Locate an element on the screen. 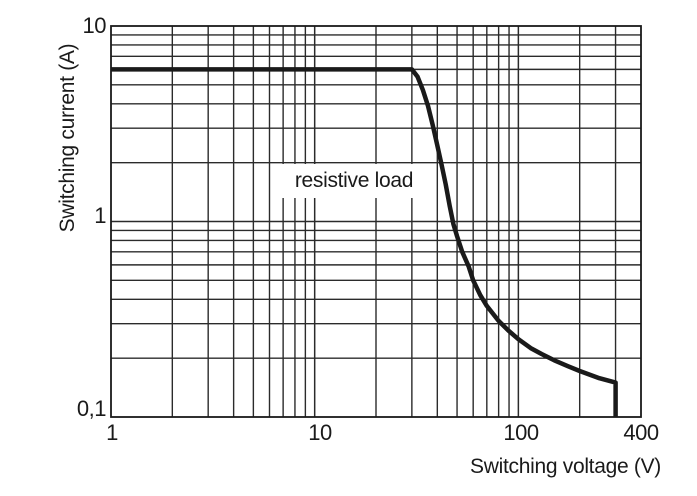 The height and width of the screenshot is (496, 697). x-tick-label-1: 1 is located at coordinates (112, 432).